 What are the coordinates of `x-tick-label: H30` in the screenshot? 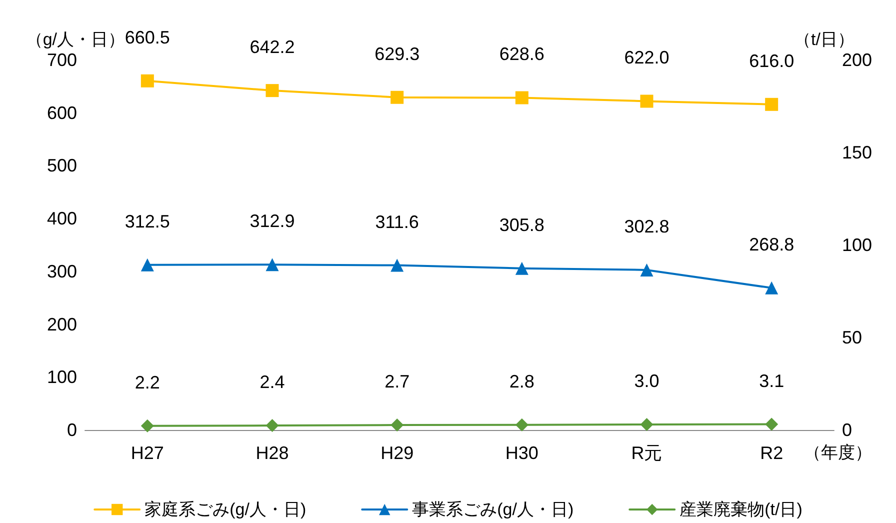 It's located at (521, 453).